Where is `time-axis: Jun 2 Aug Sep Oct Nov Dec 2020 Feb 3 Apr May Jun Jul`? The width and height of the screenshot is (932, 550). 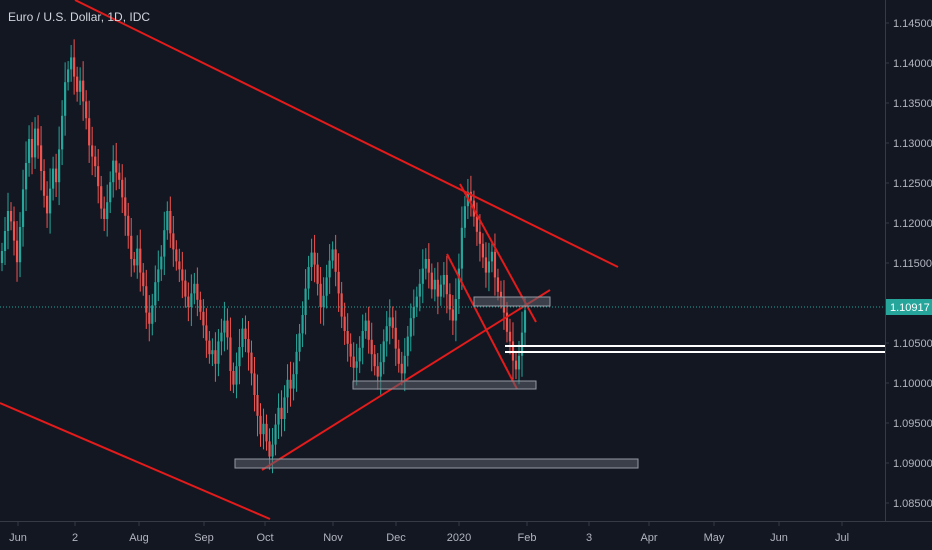
time-axis: Jun 2 Aug Sep Oct Nov Dec 2020 Feb 3 Apr May Jun Jul is located at coordinates (429, 533).